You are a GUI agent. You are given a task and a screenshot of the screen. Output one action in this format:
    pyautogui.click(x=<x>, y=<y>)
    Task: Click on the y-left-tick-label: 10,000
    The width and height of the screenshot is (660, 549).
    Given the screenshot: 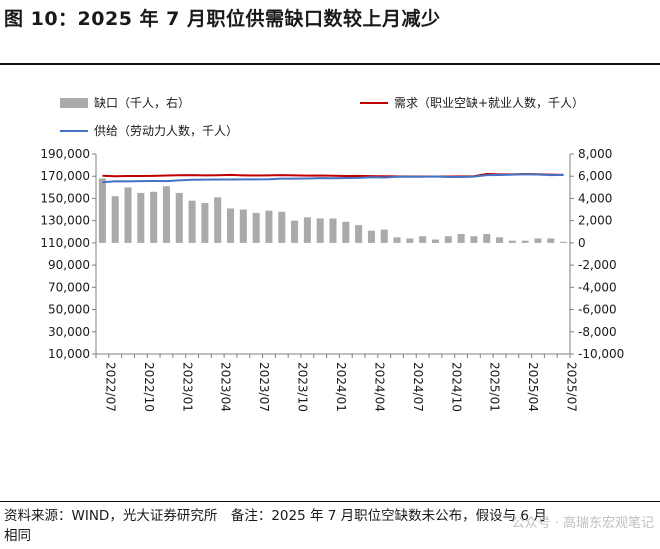 What is the action you would take?
    pyautogui.click(x=69, y=354)
    